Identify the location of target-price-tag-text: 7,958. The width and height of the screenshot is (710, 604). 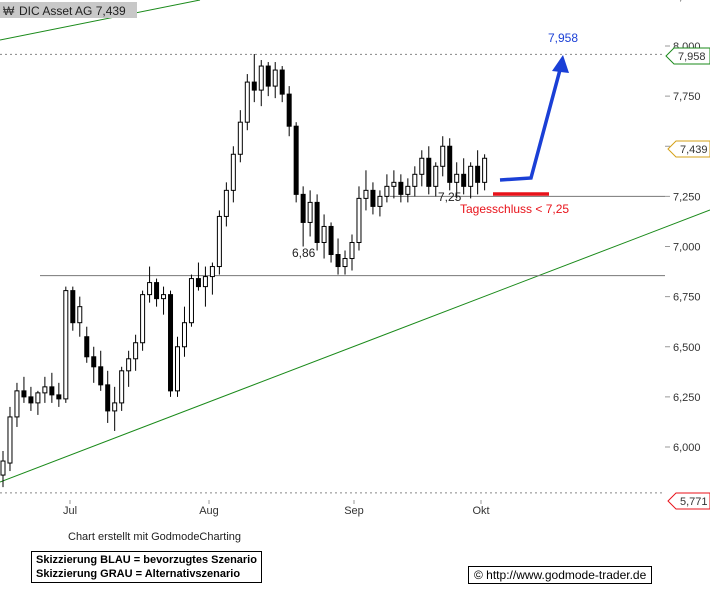
(692, 57).